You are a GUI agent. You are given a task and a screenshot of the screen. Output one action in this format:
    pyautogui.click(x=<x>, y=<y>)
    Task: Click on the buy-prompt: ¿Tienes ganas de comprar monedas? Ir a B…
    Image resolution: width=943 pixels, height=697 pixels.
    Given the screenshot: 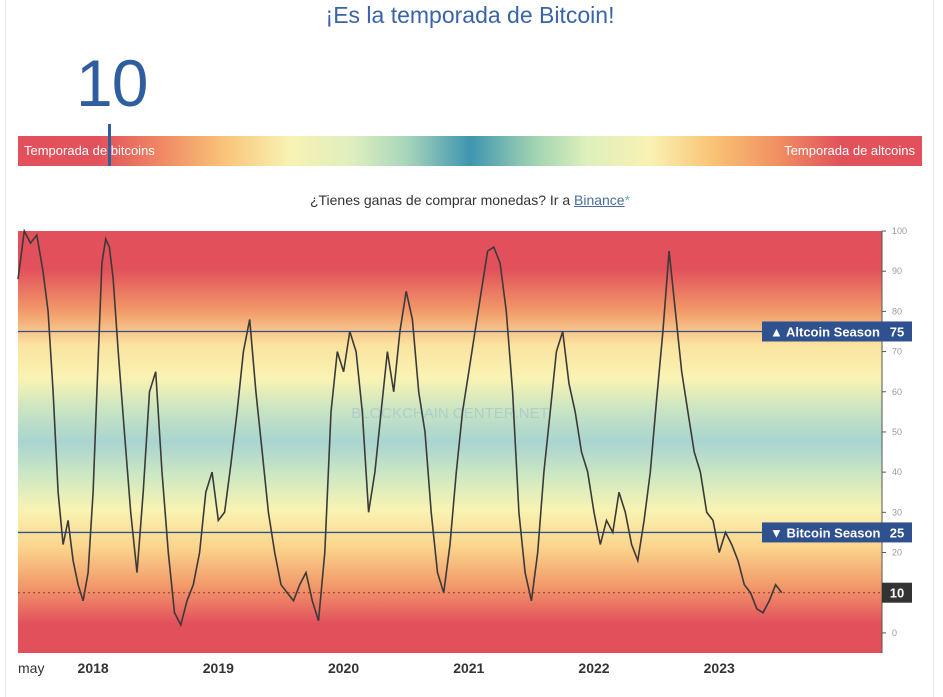 What is the action you would take?
    pyautogui.click(x=470, y=200)
    